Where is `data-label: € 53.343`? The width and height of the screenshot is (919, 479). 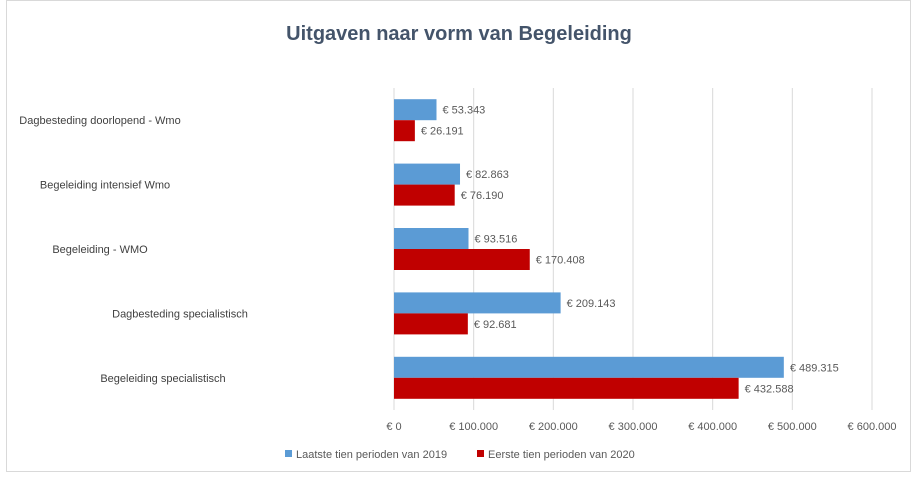 data-label: € 53.343 is located at coordinates (463, 111).